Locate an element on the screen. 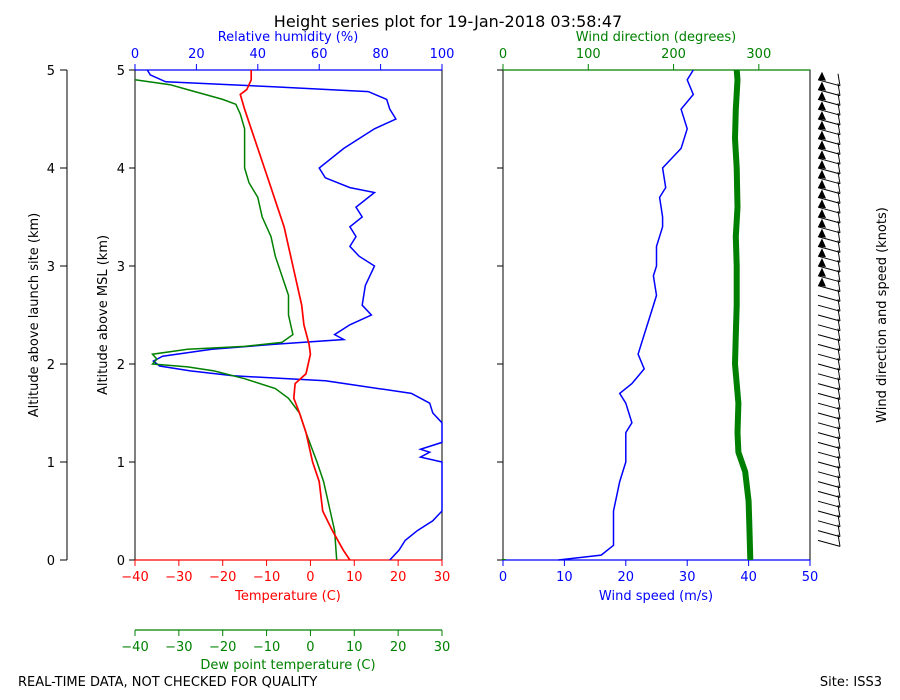  temperature-ticks: −40 −30 −20 −10 0 10 20 30 is located at coordinates (285, 572).